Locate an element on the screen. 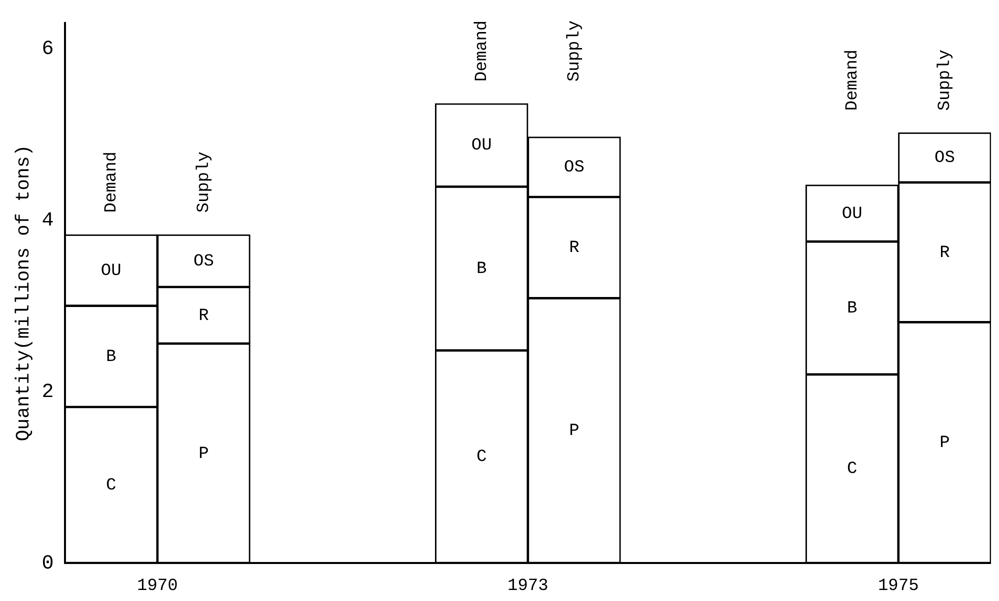  y-axis-title: Quantity(millions of tons) is located at coordinates (23, 293).